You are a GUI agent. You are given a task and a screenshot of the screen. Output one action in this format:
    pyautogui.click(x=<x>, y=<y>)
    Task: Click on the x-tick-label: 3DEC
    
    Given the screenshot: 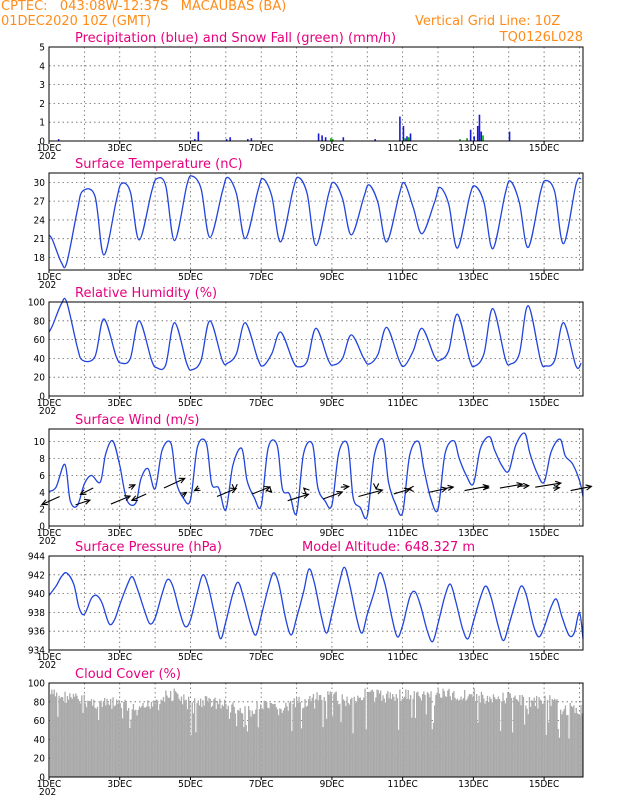 What is the action you would take?
    pyautogui.click(x=119, y=148)
    